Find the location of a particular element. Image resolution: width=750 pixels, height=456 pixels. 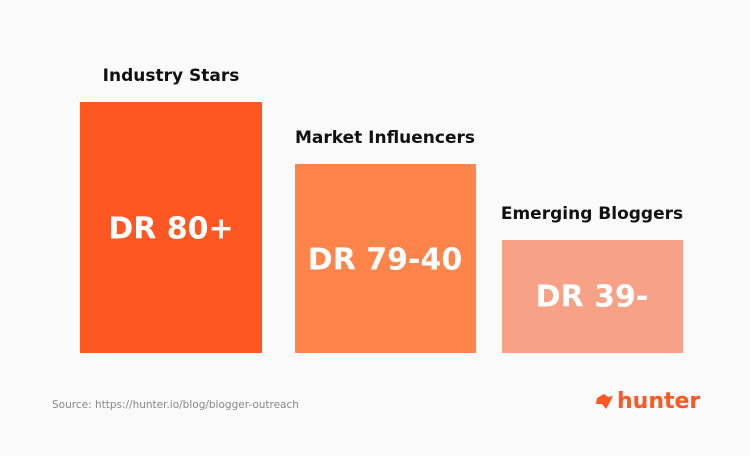

tier-title: Emerging Bloggers is located at coordinates (592, 214).